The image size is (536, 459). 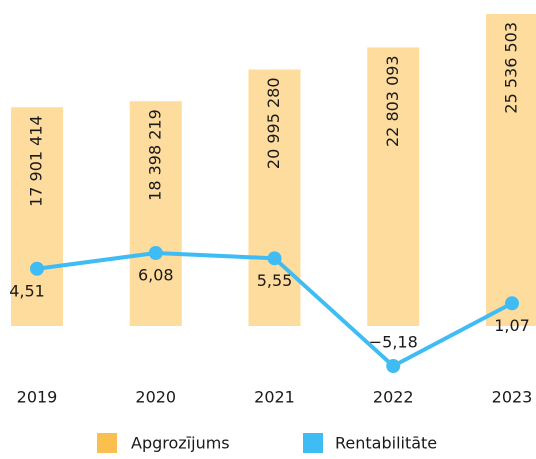 I want to click on x-tick-label: 2019, so click(x=37, y=397).